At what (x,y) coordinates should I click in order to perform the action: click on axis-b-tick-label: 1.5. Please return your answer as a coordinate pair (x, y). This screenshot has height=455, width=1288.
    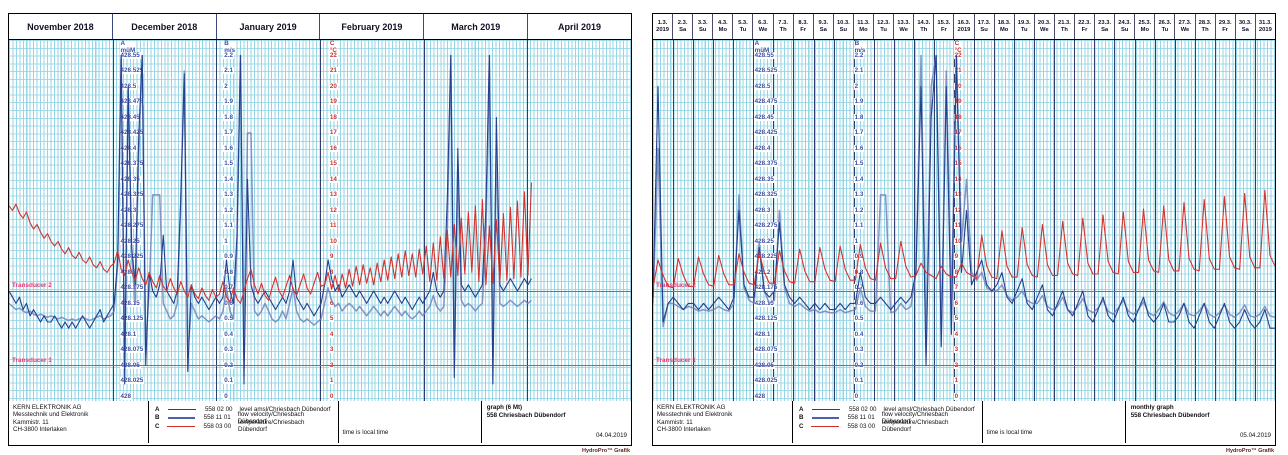
    Looking at the image, I should click on (228, 164).